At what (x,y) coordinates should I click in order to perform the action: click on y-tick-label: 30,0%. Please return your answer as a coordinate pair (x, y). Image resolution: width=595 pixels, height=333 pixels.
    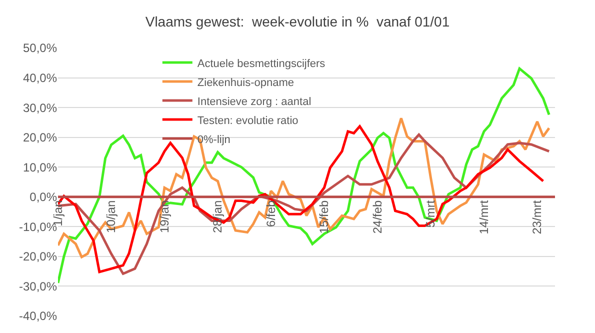
    Looking at the image, I should click on (40, 107).